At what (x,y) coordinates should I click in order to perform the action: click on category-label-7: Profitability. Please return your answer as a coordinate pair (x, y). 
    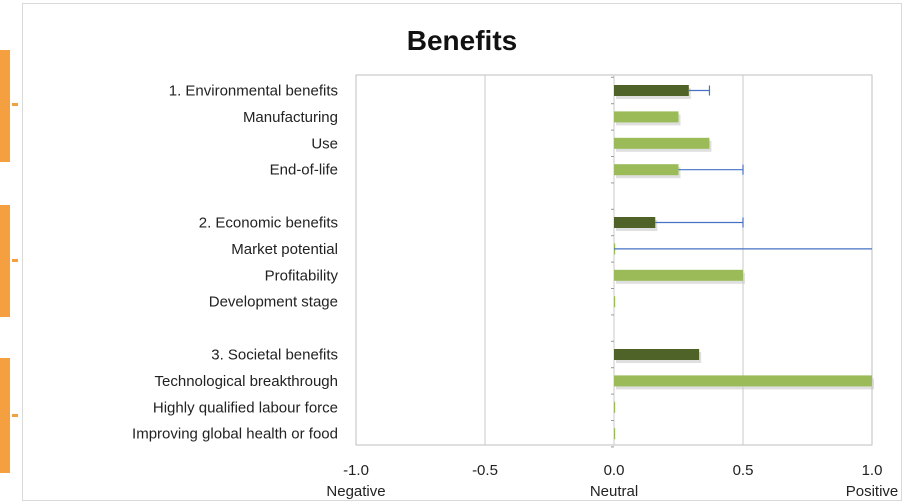
    Looking at the image, I should click on (302, 275).